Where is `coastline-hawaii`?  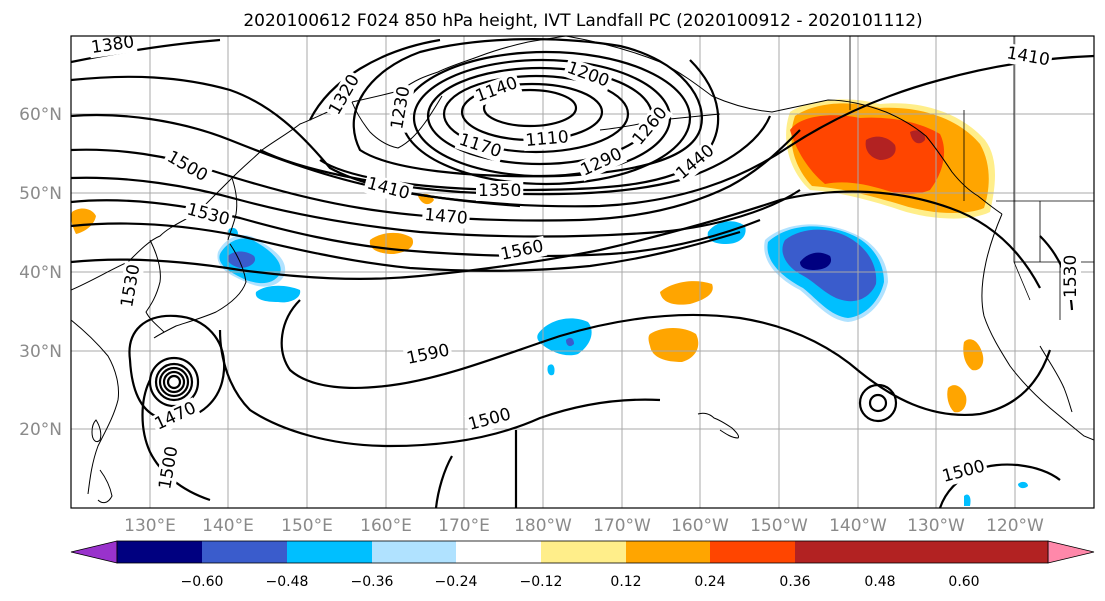
coastline-hawaii is located at coordinates (718, 425).